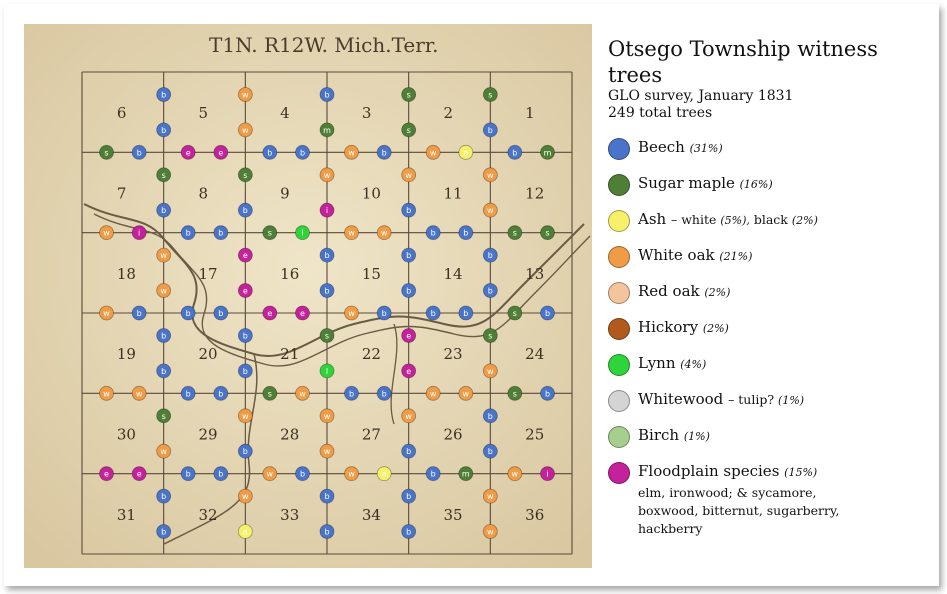  Describe the element at coordinates (768, 154) in the screenshot. I see `legend-item-beech: Beech (31%)` at that location.